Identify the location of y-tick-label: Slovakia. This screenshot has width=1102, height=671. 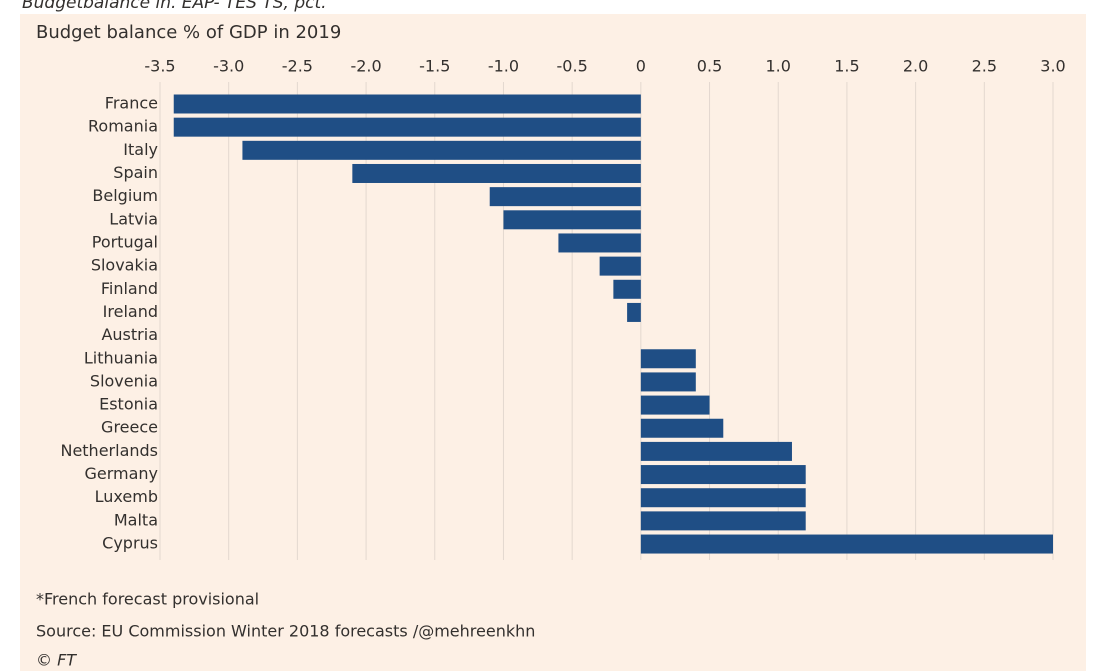
(124, 265).